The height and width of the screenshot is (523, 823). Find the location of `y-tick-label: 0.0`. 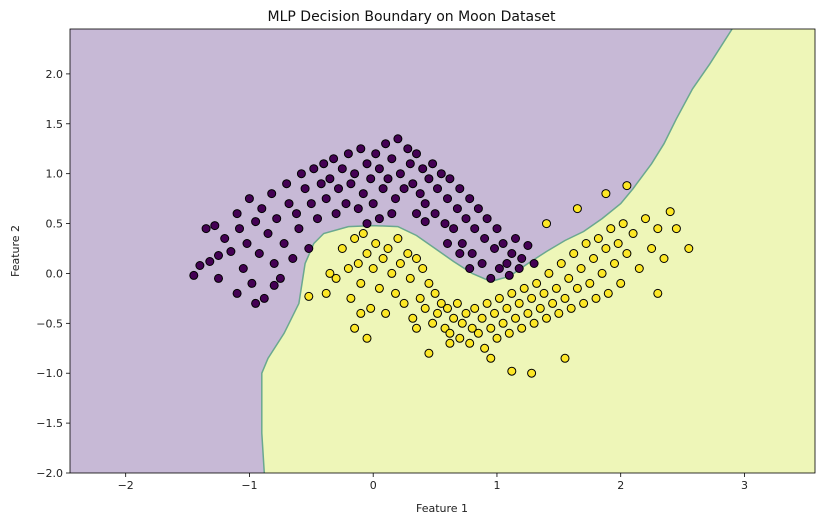

y-tick-label: 0.0 is located at coordinates (55, 273).